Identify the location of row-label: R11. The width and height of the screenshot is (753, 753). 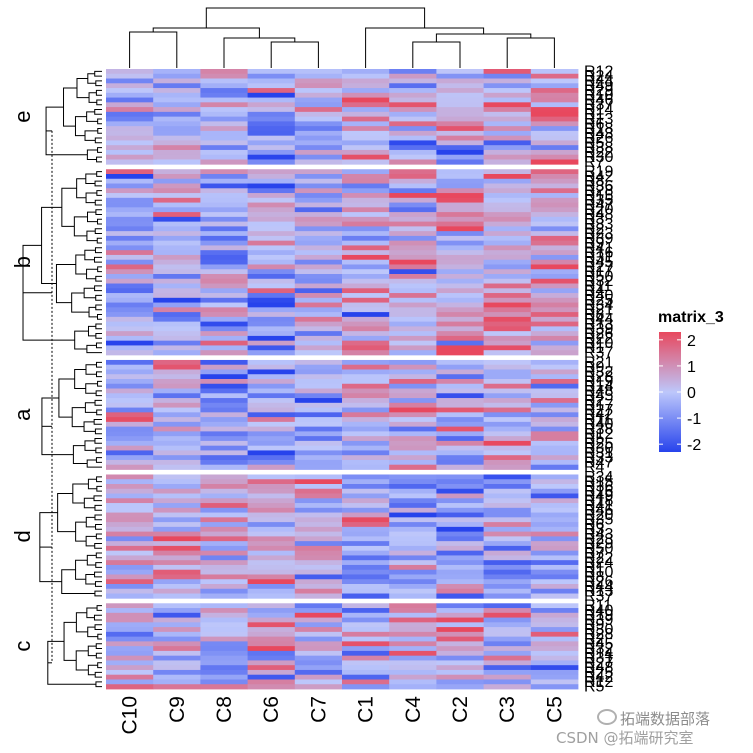
(598, 606).